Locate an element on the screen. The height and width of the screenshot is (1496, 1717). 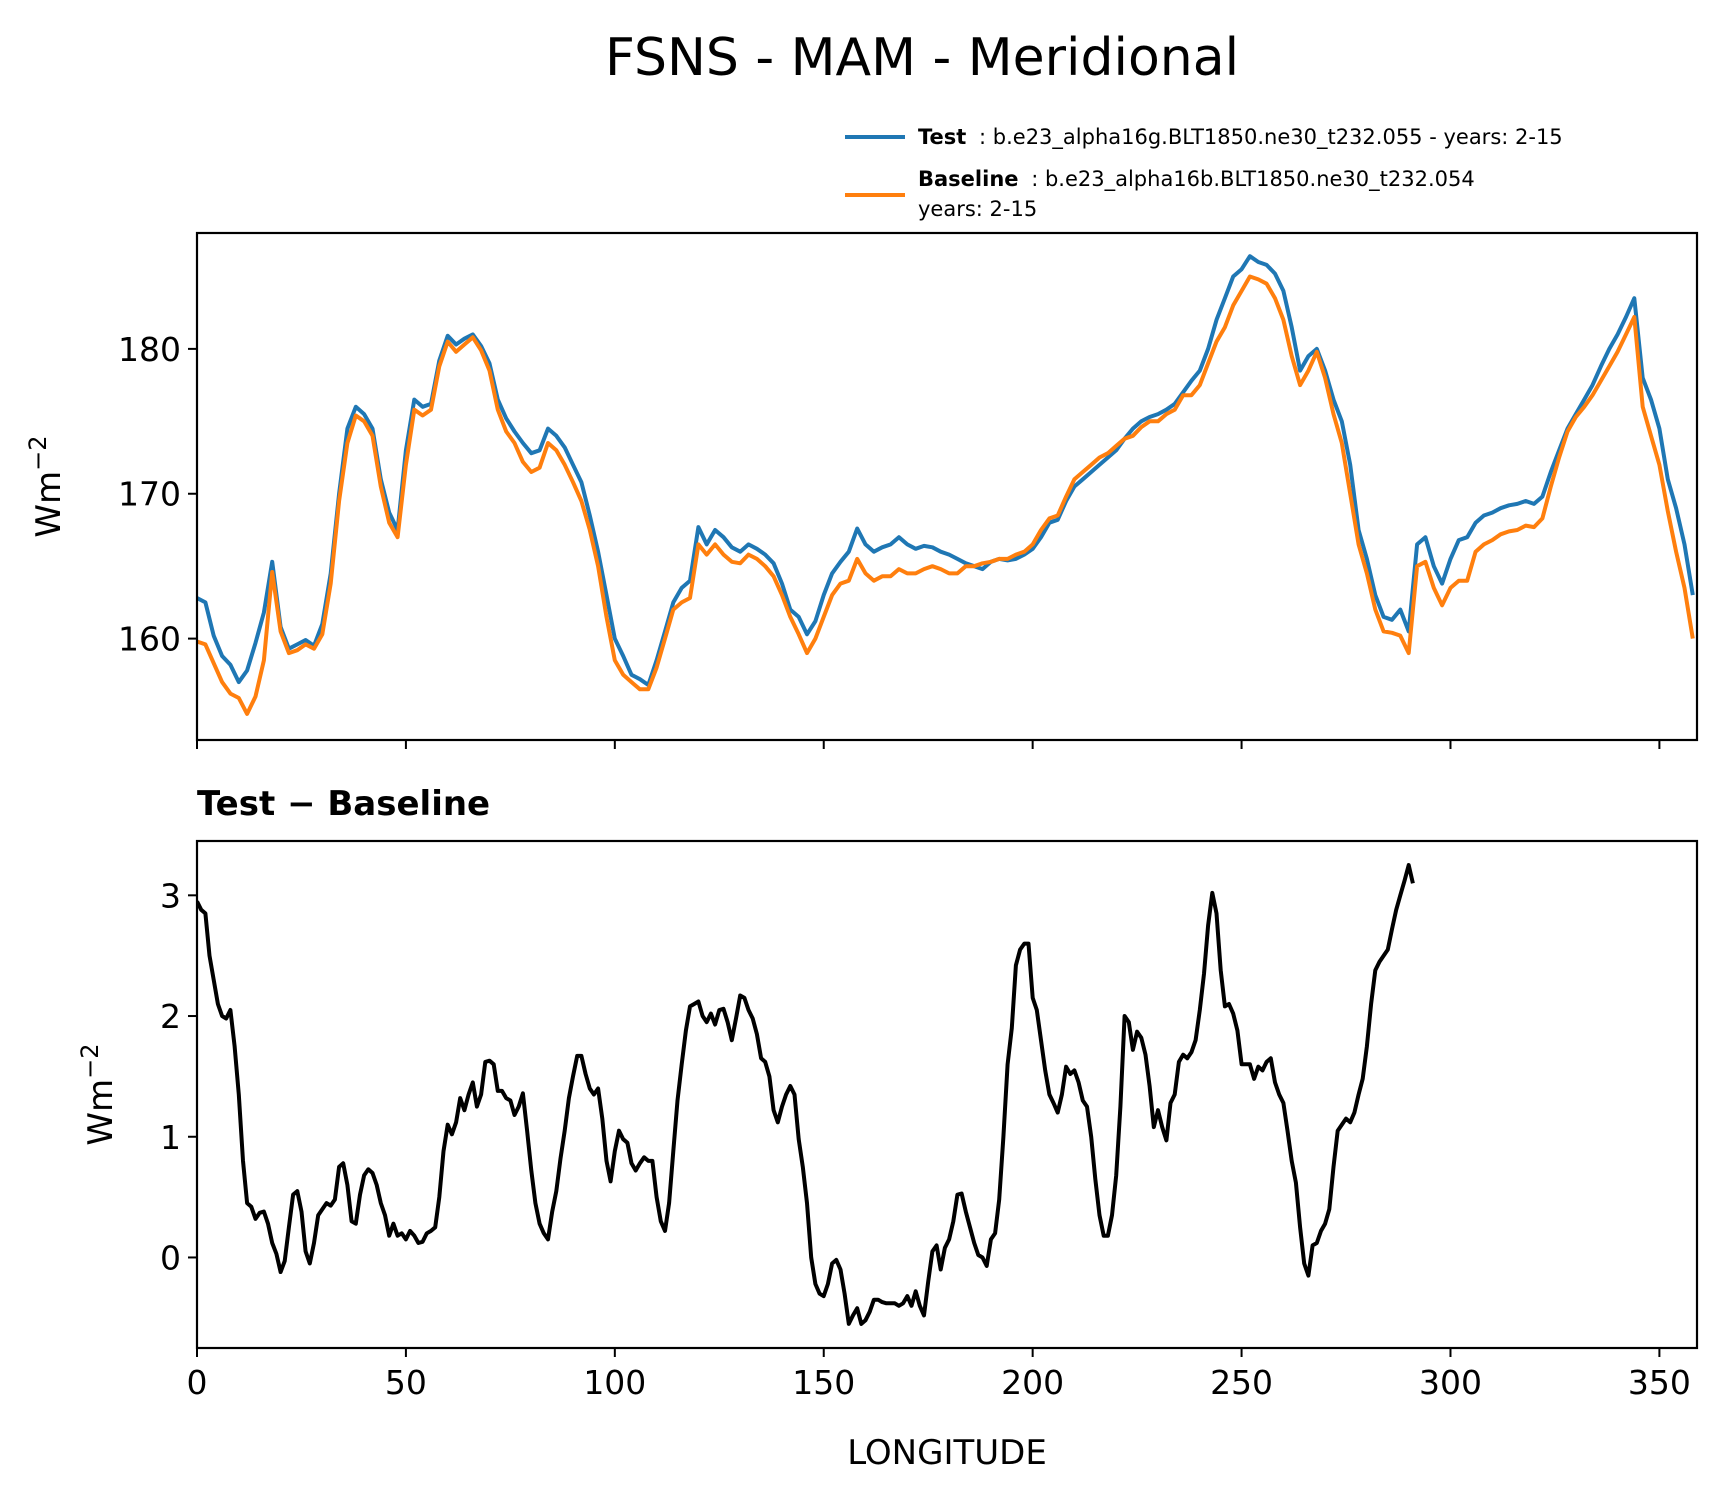
x-tick-label: 100 is located at coordinates (614, 1382).